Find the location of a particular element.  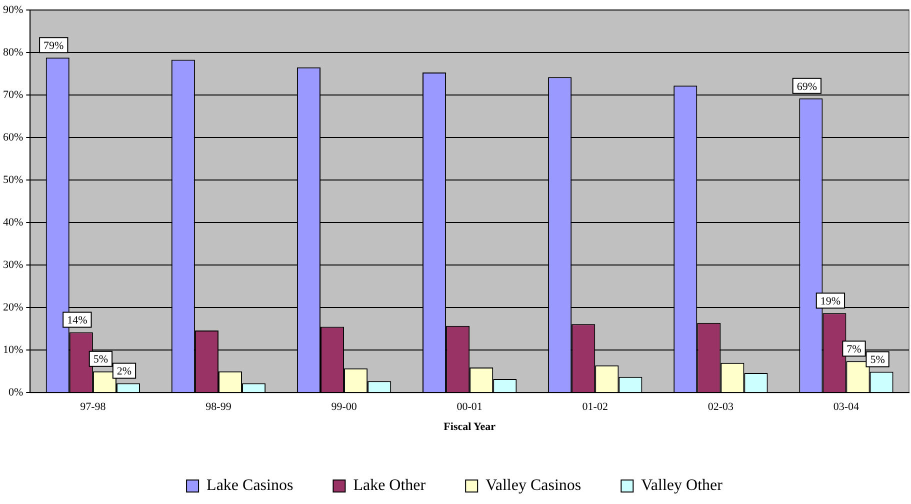

y-tick-label: 20% is located at coordinates (13, 307).